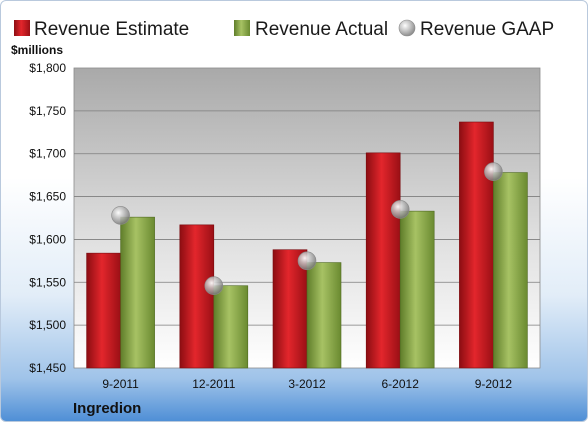 This screenshot has width=588, height=422. I want to click on y-tick-label: $1,700, so click(47, 154).